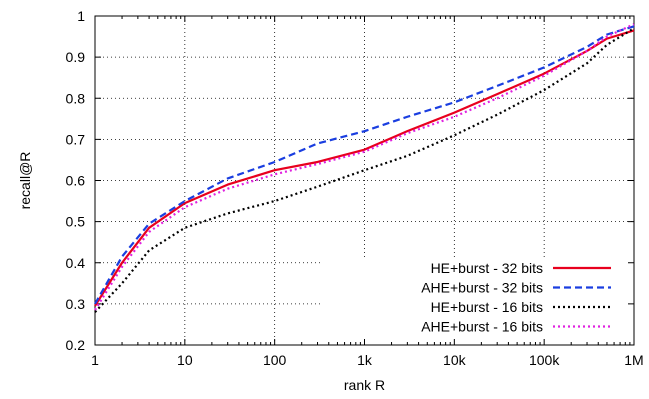 The image size is (649, 399). Describe the element at coordinates (185, 360) in the screenshot. I see `x-tick-label: 10` at that location.